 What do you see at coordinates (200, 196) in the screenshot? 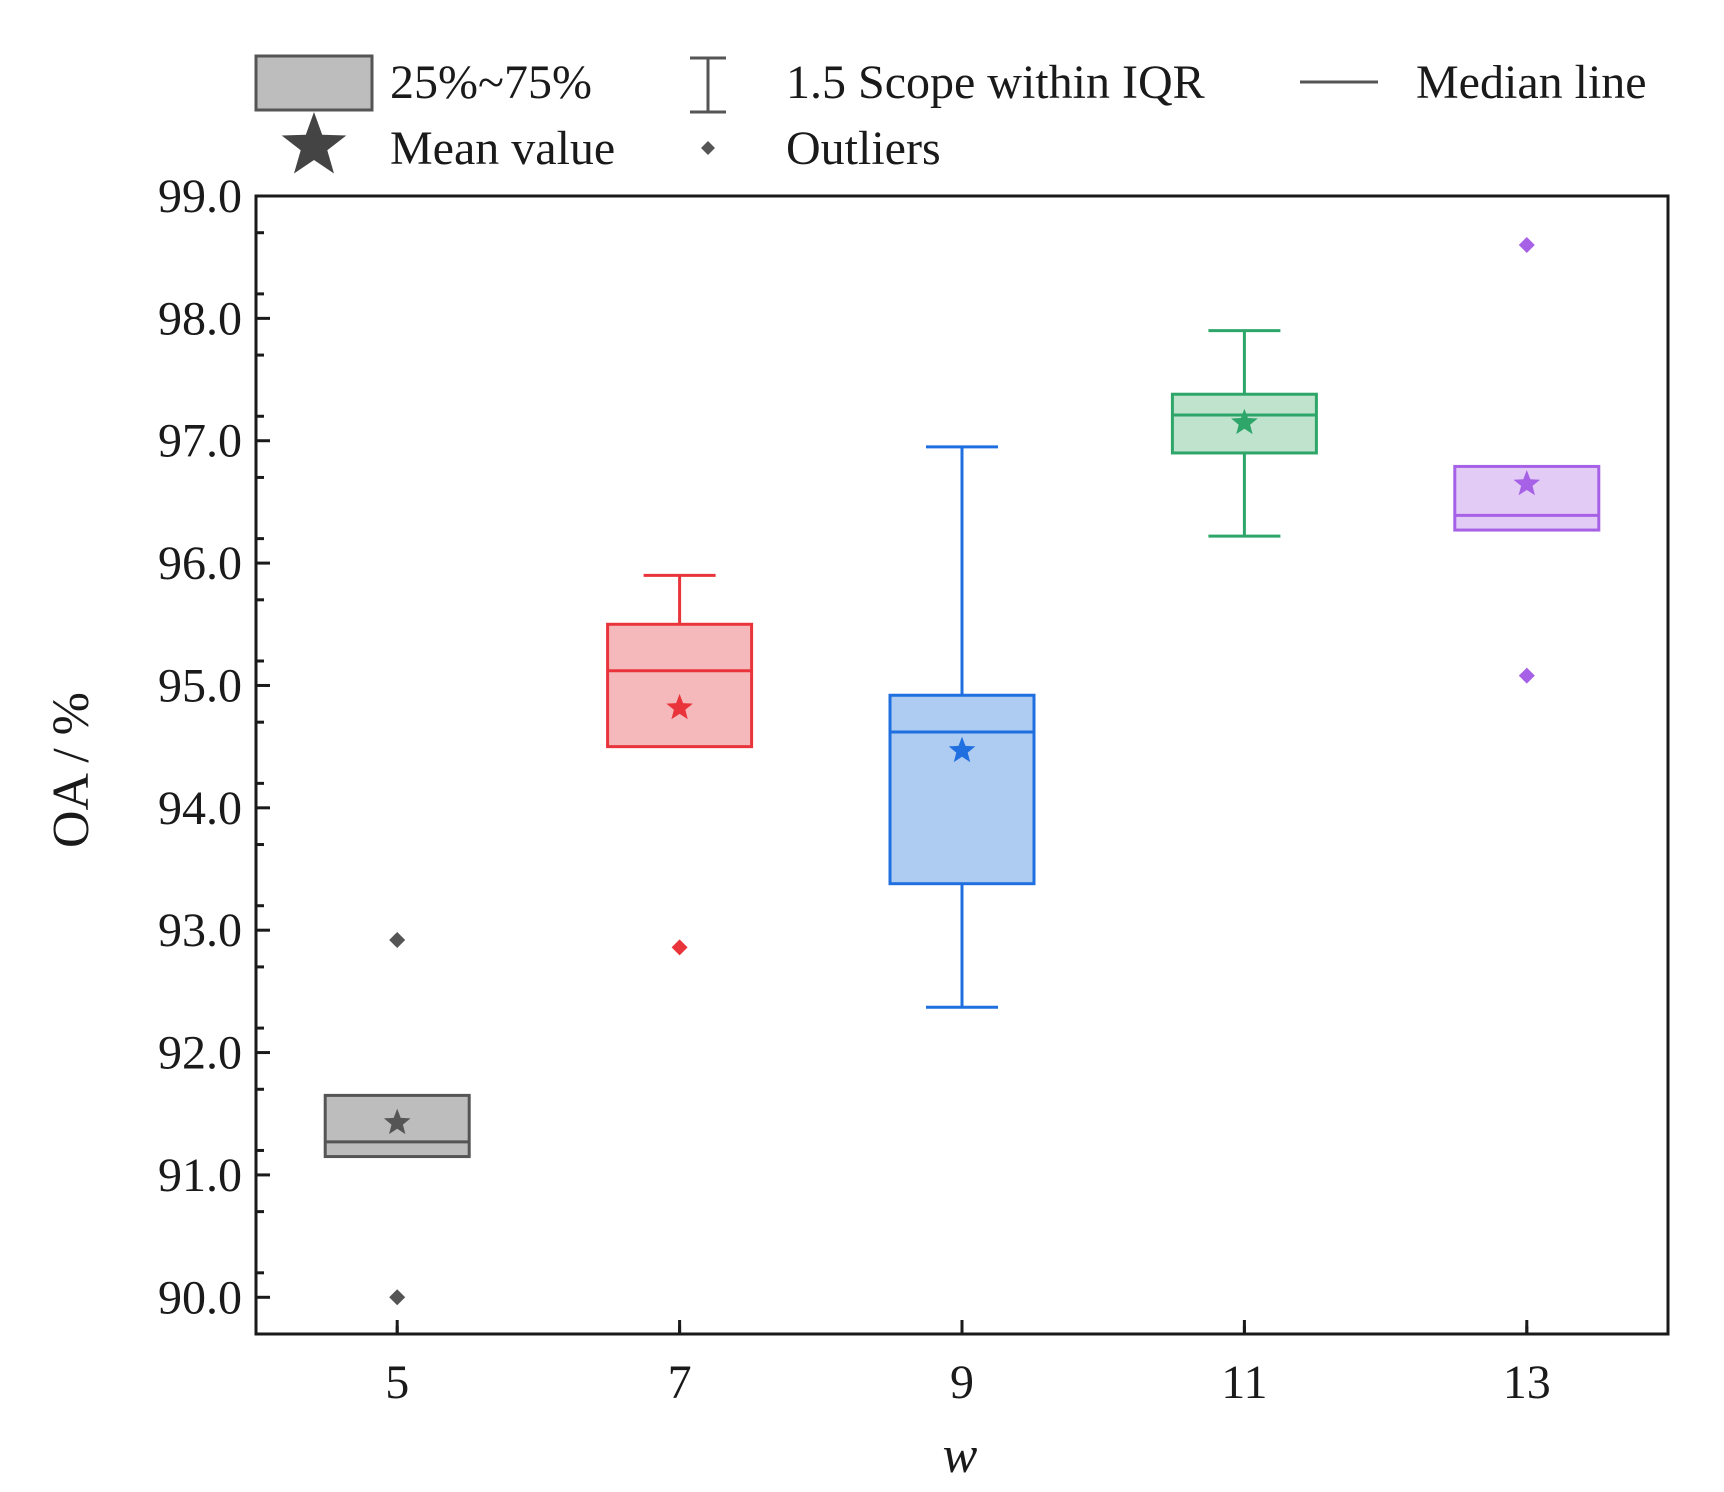
I see `y-tick-label: 99.0` at bounding box center [200, 196].